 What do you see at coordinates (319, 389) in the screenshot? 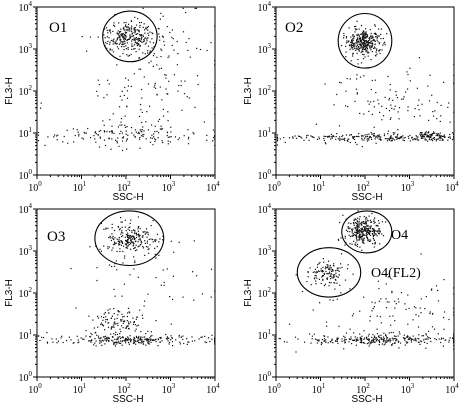
I see `x-tick-label: 101` at bounding box center [319, 389].